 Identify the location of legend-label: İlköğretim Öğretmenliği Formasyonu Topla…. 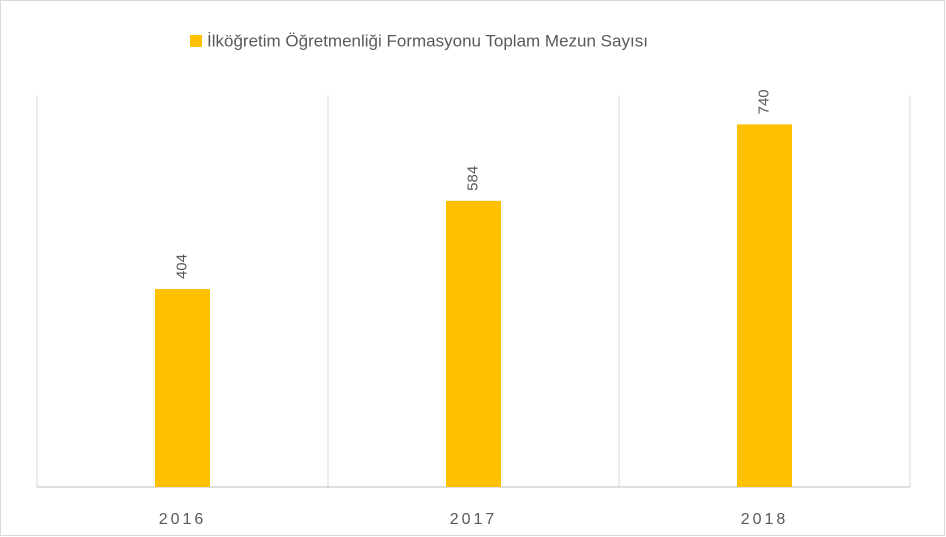
(427, 40).